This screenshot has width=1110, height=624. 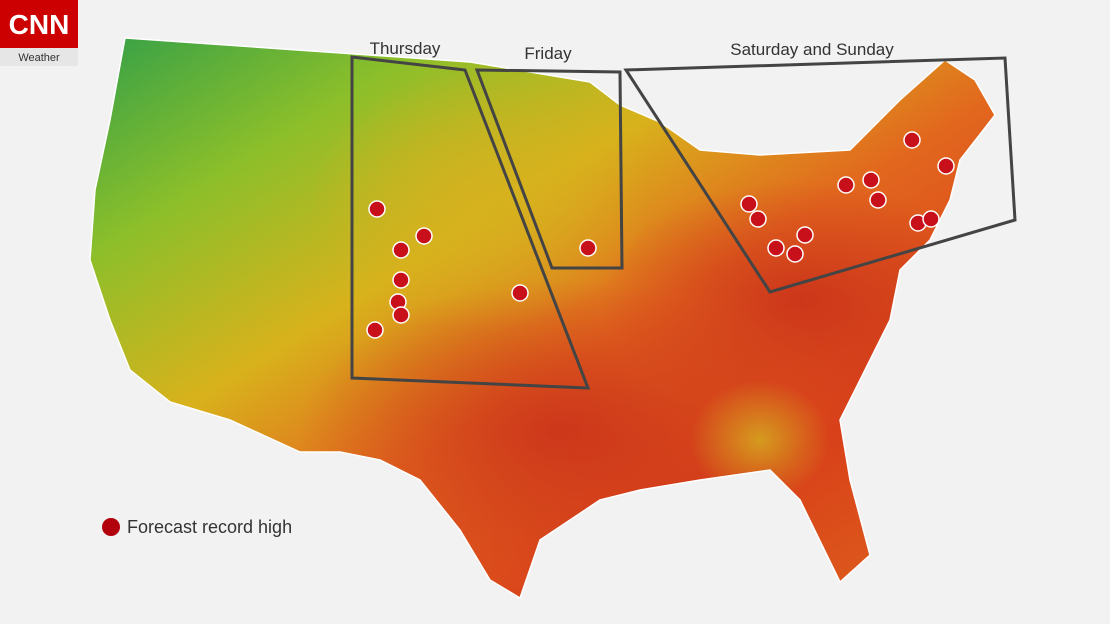 I want to click on logo: CNN Weather, so click(x=39, y=33).